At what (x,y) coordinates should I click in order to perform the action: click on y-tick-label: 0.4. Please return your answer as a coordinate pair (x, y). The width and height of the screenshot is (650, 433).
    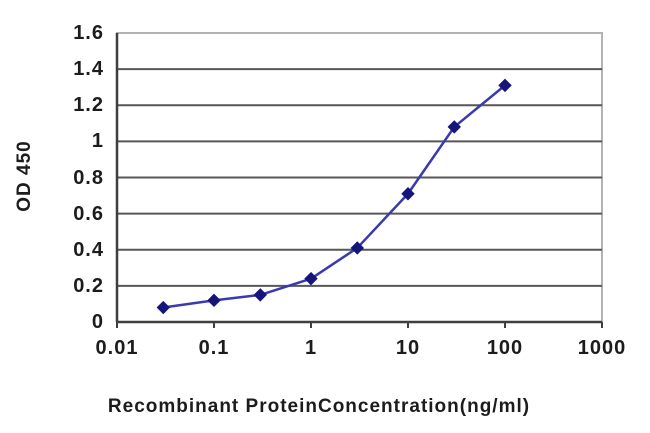
    Looking at the image, I should click on (88, 249).